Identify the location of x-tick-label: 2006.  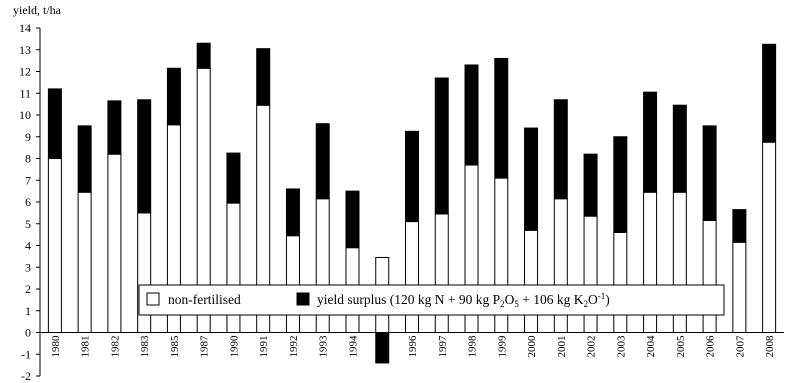
(711, 346).